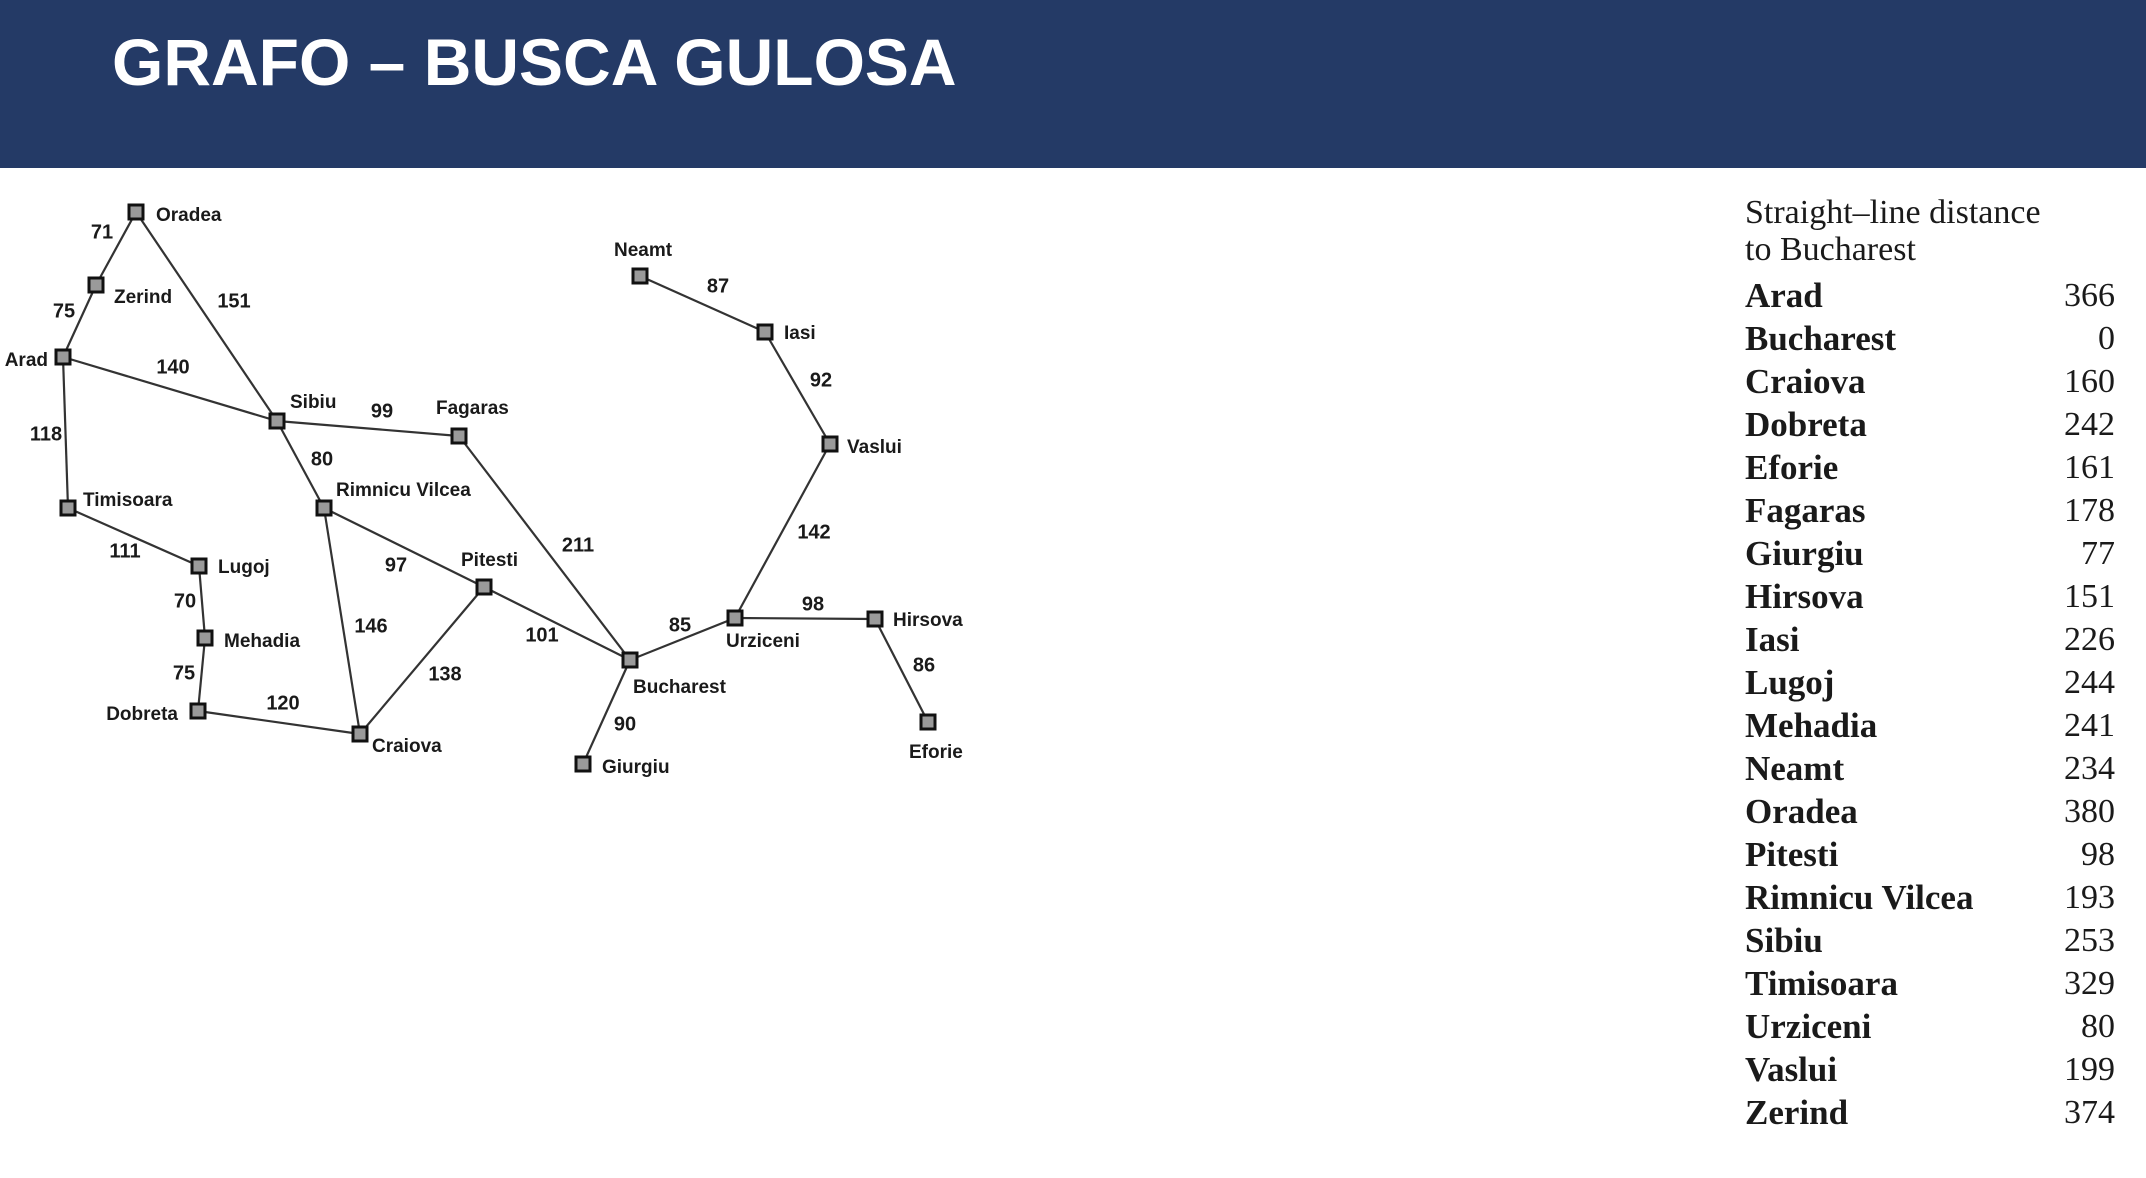 The height and width of the screenshot is (1178, 2146). Describe the element at coordinates (1804, 553) in the screenshot. I see `city-name: Giurgiu` at that location.